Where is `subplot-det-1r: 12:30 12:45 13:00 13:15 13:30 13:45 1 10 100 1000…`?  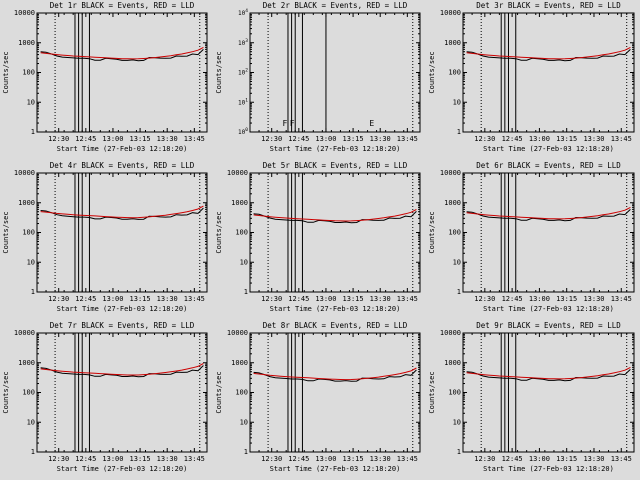 subplot-det-1r: 12:30 12:45 13:00 13:15 13:30 13:45 1 10 100 1000… is located at coordinates (105, 77).